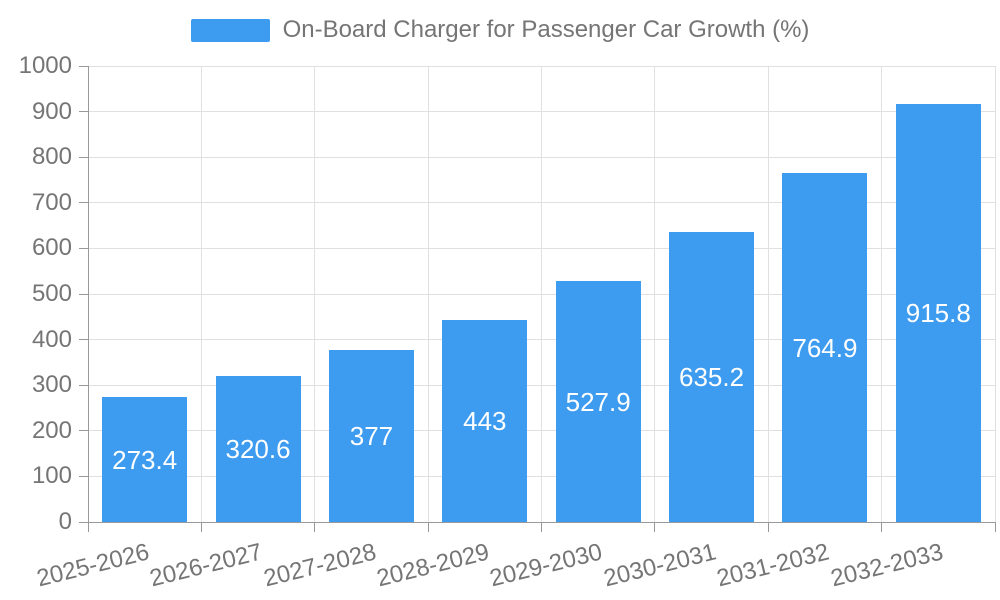 The width and height of the screenshot is (1000, 600). I want to click on y-axis-tick-label: 200, so click(51, 430).